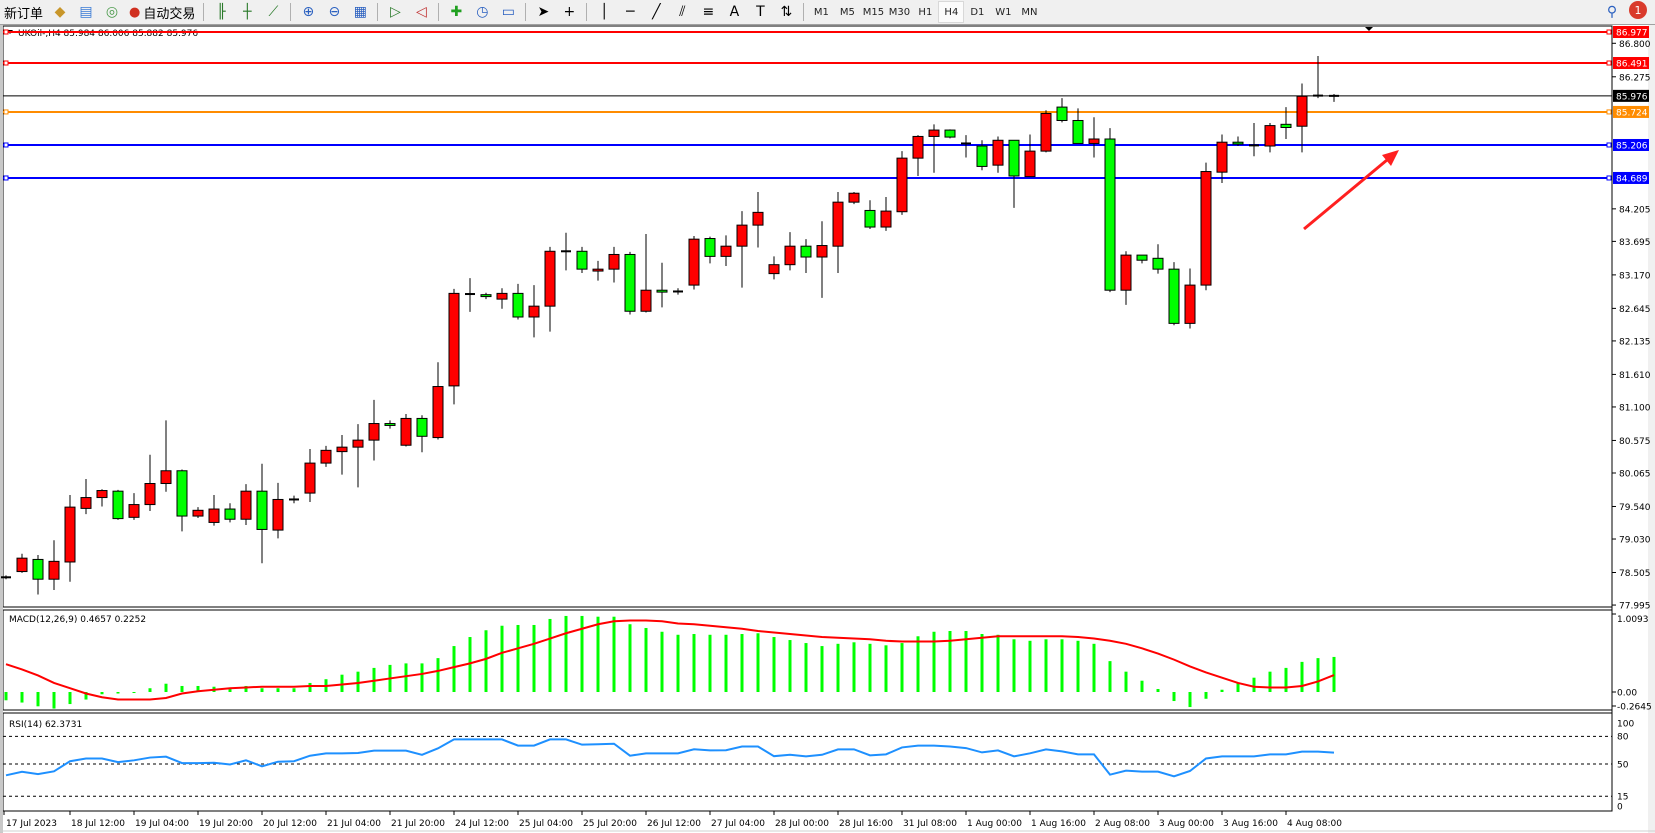 The image size is (1655, 833). What do you see at coordinates (1635, 442) in the screenshot?
I see `price-tick-label: 80.575` at bounding box center [1635, 442].